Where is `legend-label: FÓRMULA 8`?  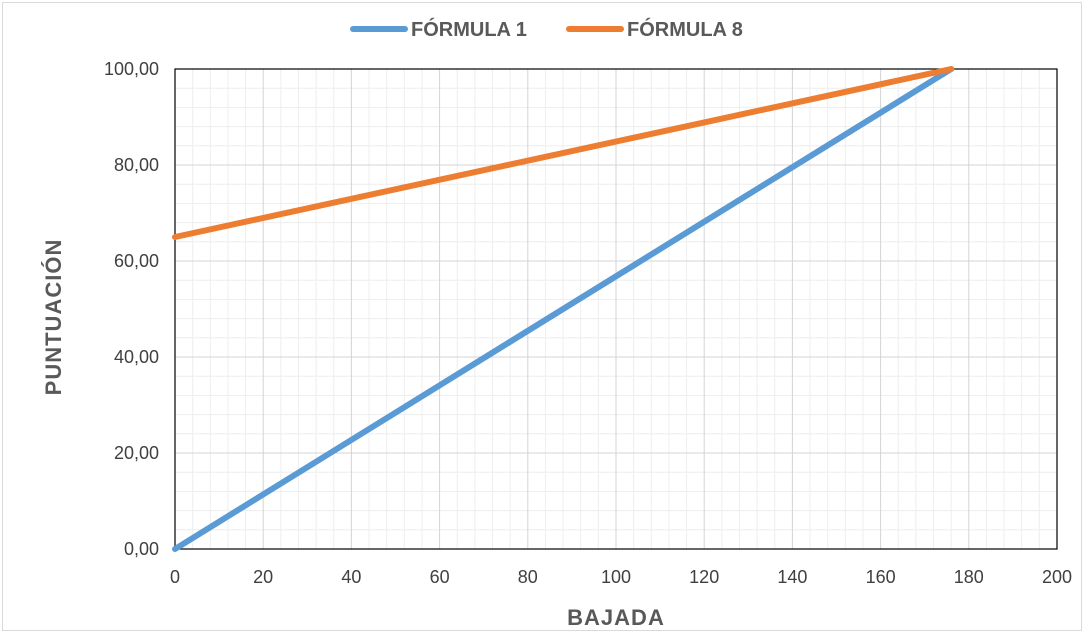
legend-label: FÓRMULA 8 is located at coordinates (685, 29).